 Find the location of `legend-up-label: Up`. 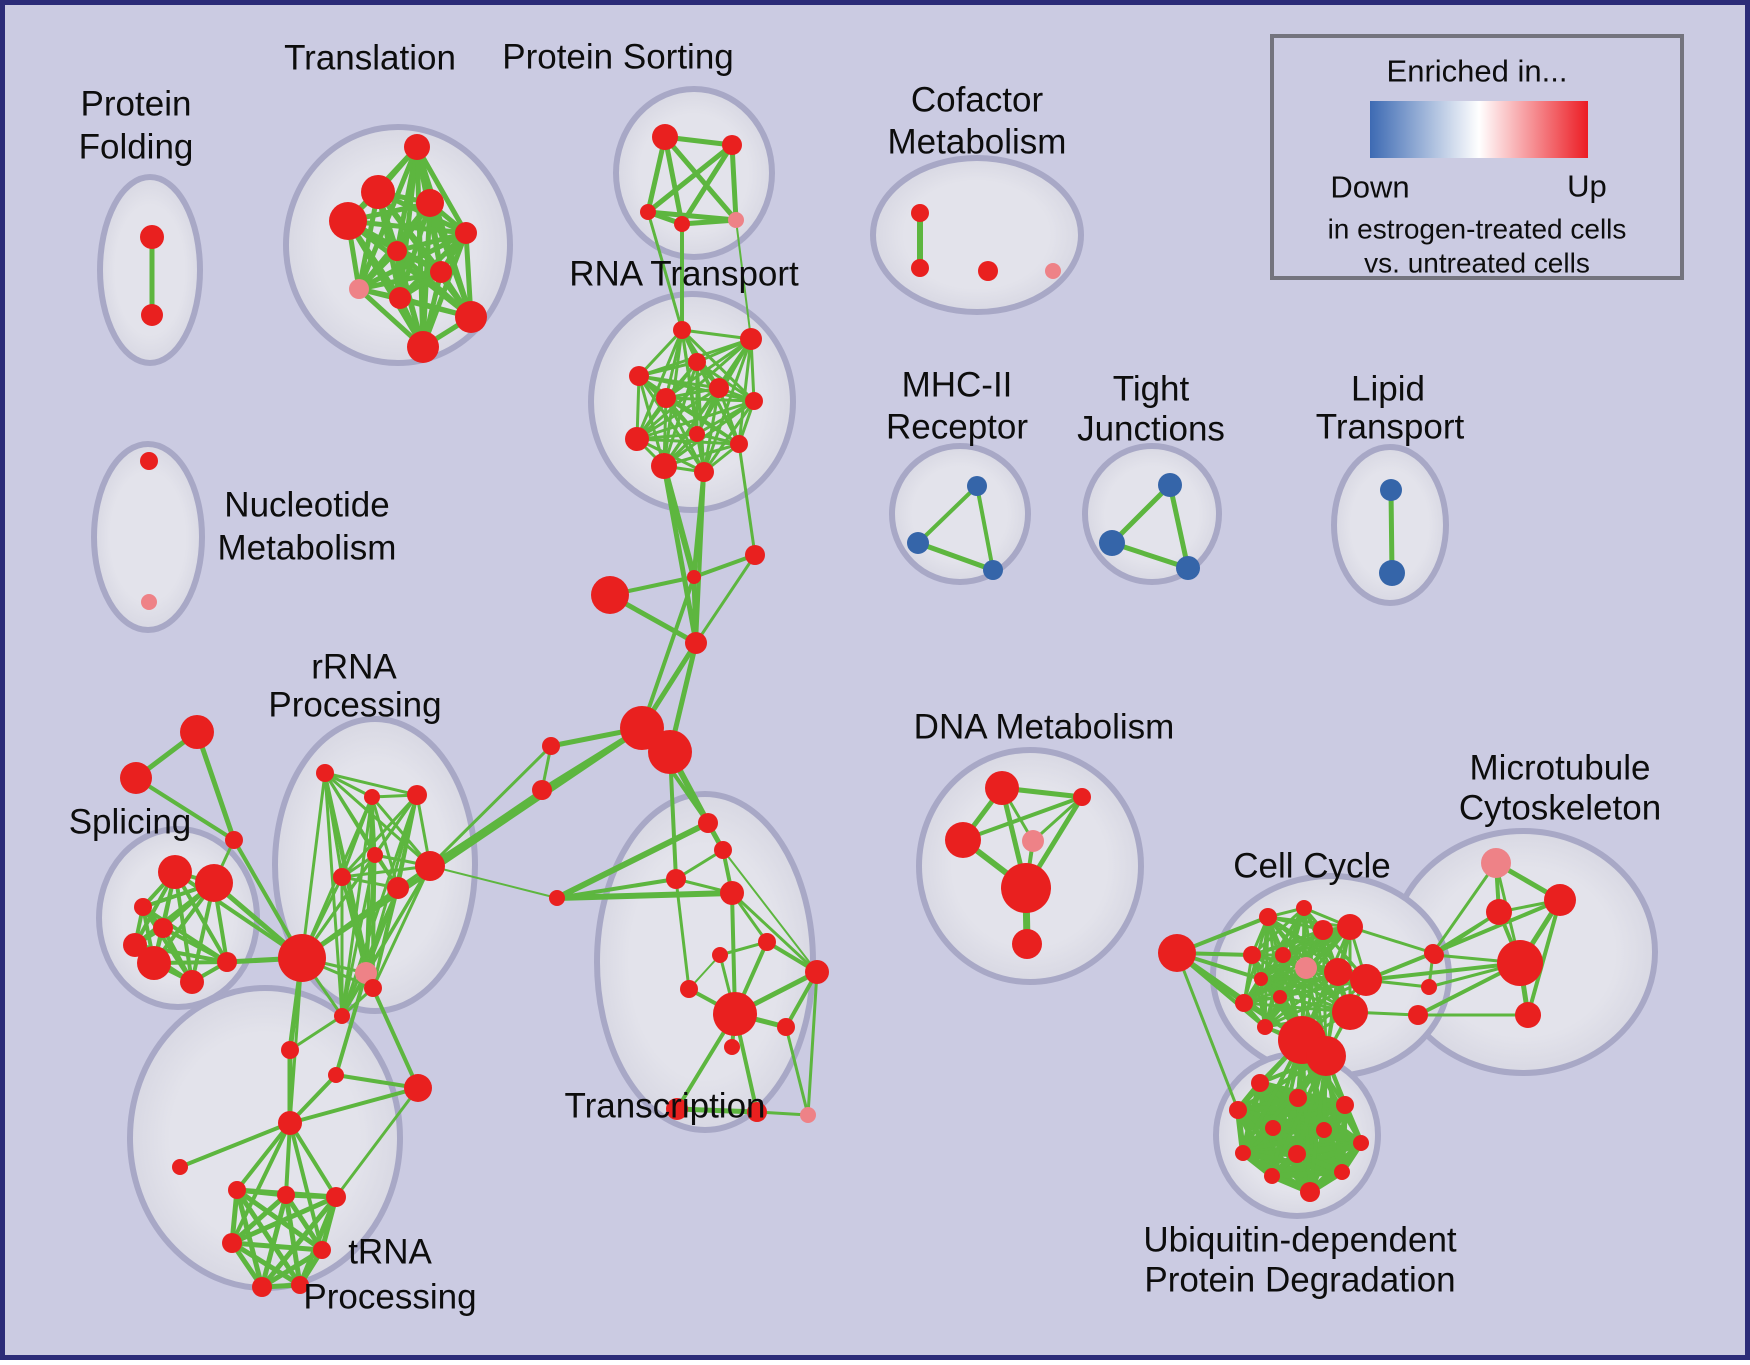

legend-up-label: Up is located at coordinates (1587, 186).